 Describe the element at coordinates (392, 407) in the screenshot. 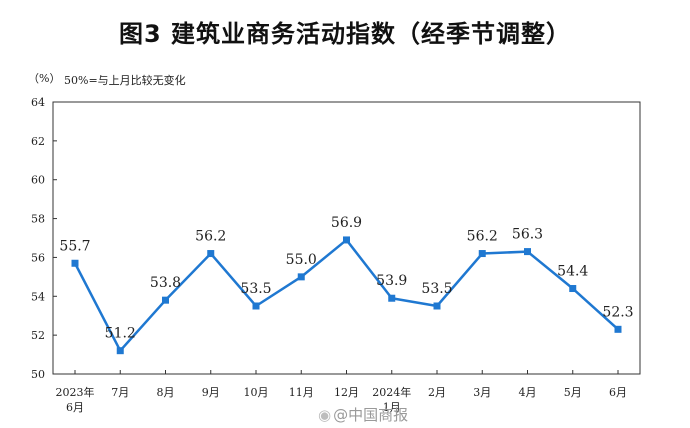

I see `x-tick-label: 1月` at that location.